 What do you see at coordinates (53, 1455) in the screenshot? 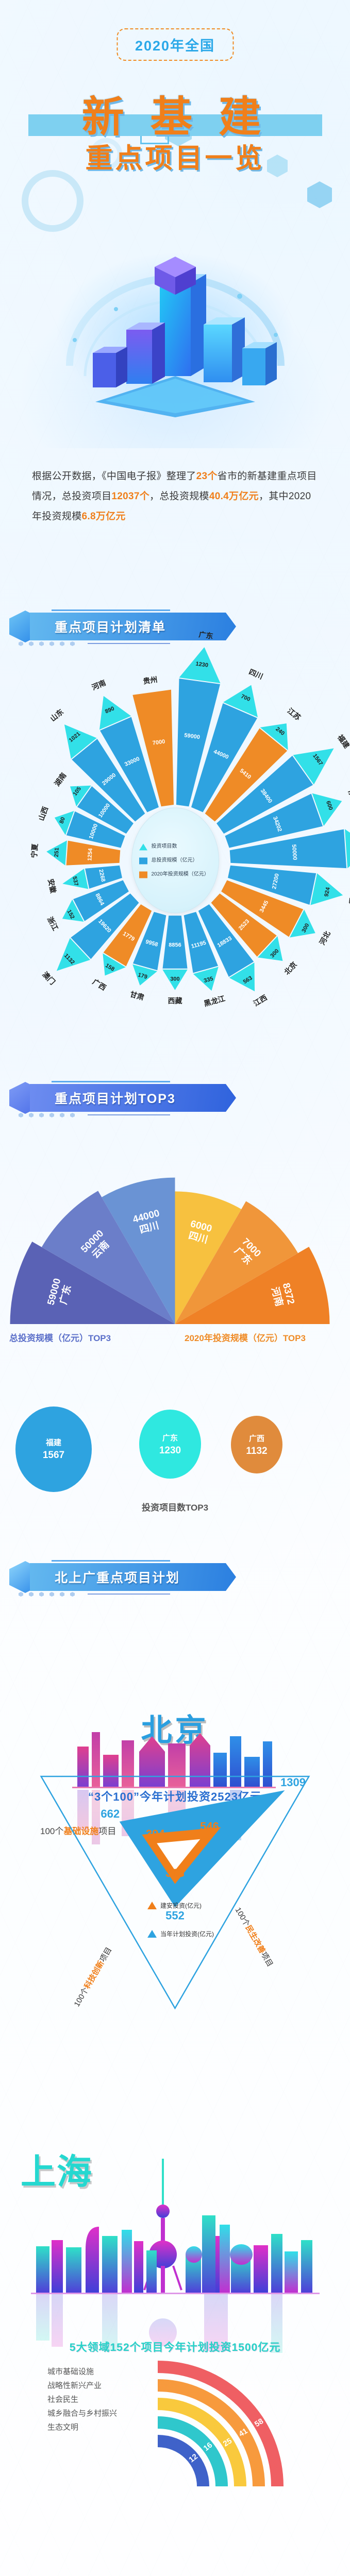
I see `bubble-value: 1567` at bounding box center [53, 1455].